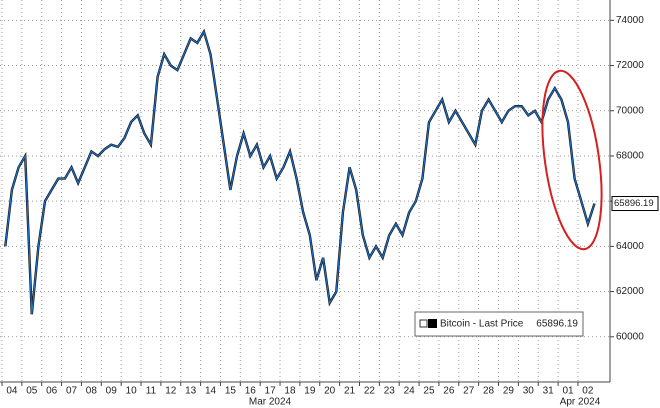  Describe the element at coordinates (469, 391) in the screenshot. I see `x-tick-label: 27` at that location.